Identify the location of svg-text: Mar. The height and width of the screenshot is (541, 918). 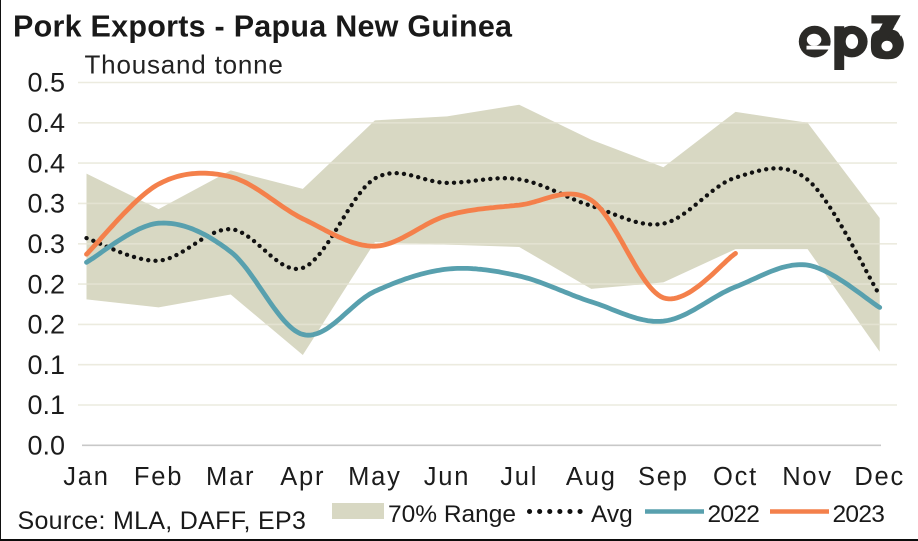
(230, 477).